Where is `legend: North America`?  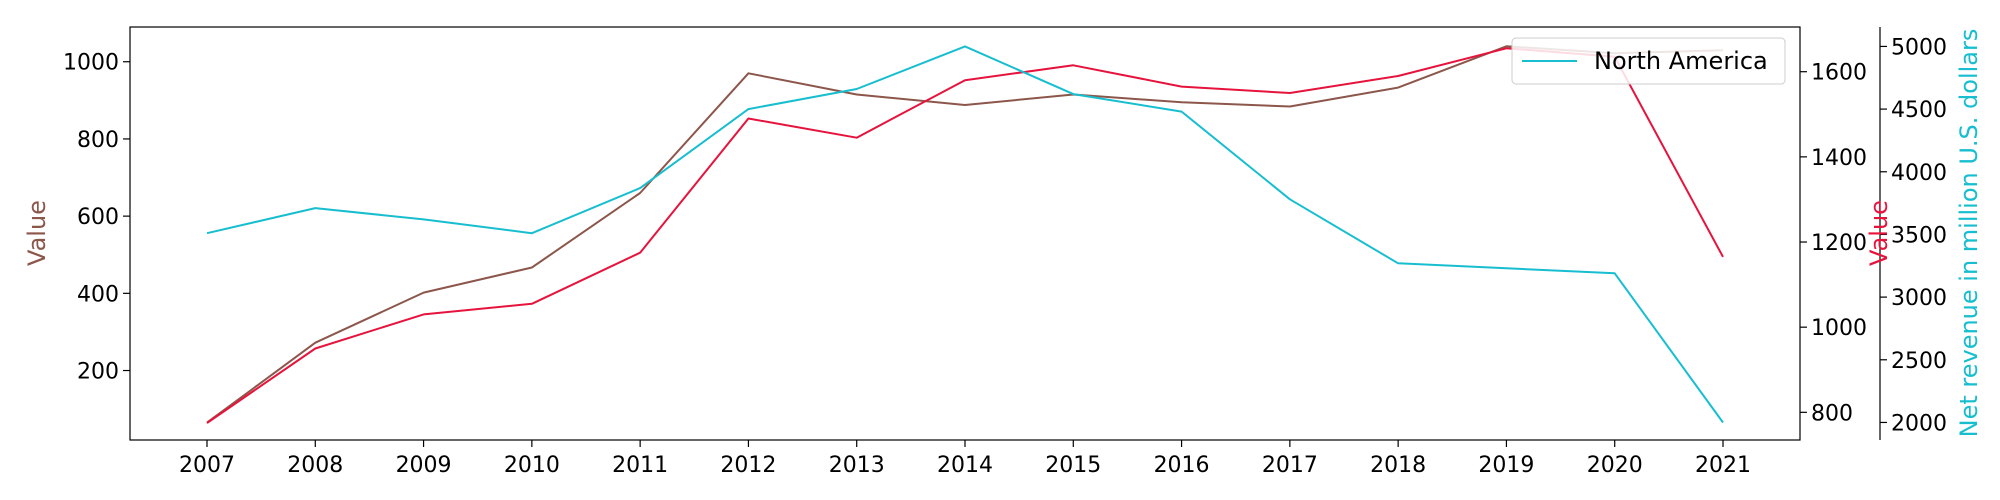
legend: North America is located at coordinates (1648, 61).